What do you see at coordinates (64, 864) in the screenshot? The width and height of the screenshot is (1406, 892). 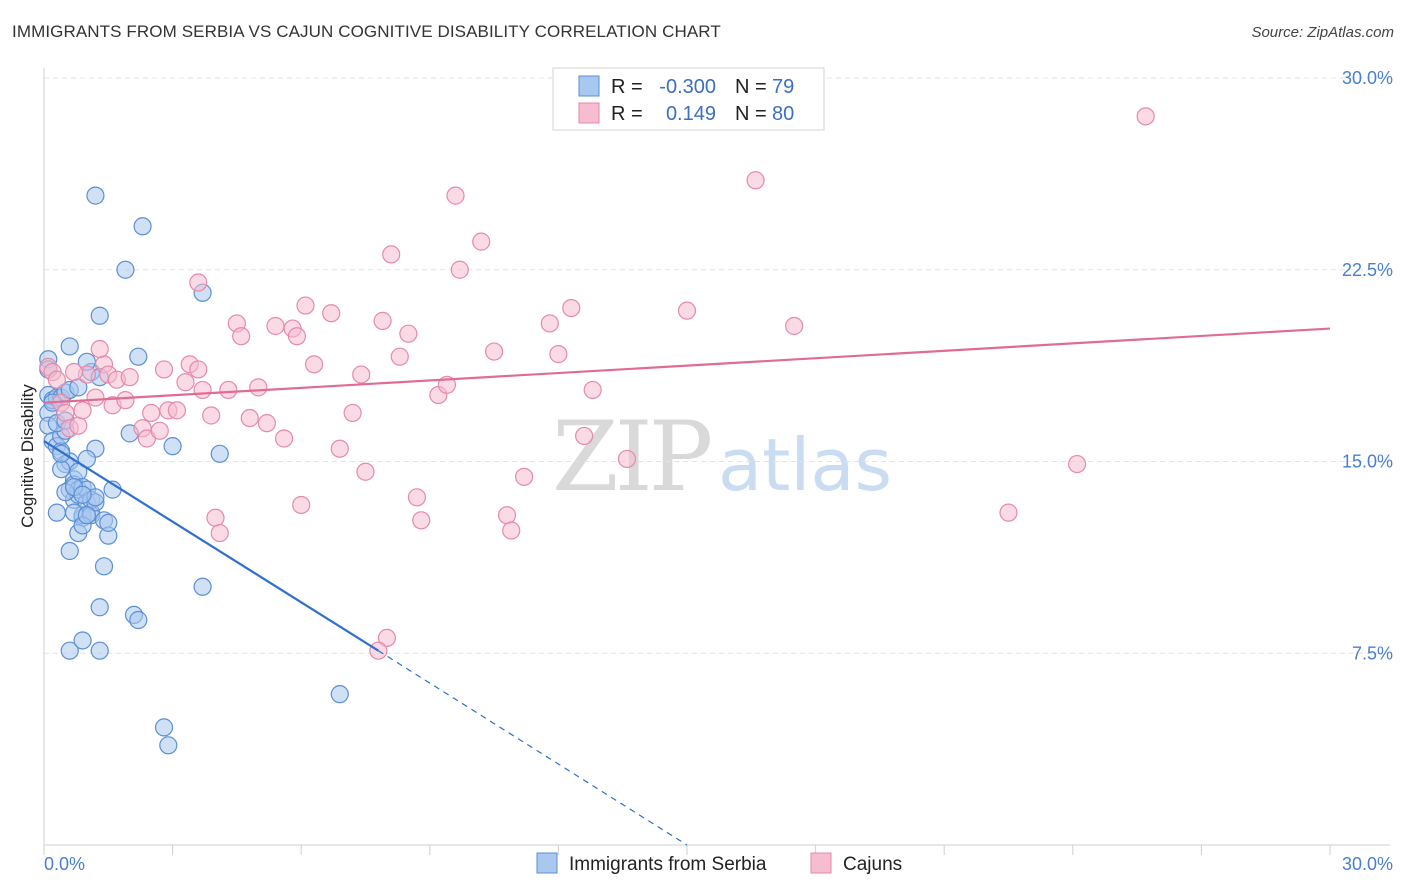 I see `x-tick-label-0: 0.0%` at bounding box center [64, 864].